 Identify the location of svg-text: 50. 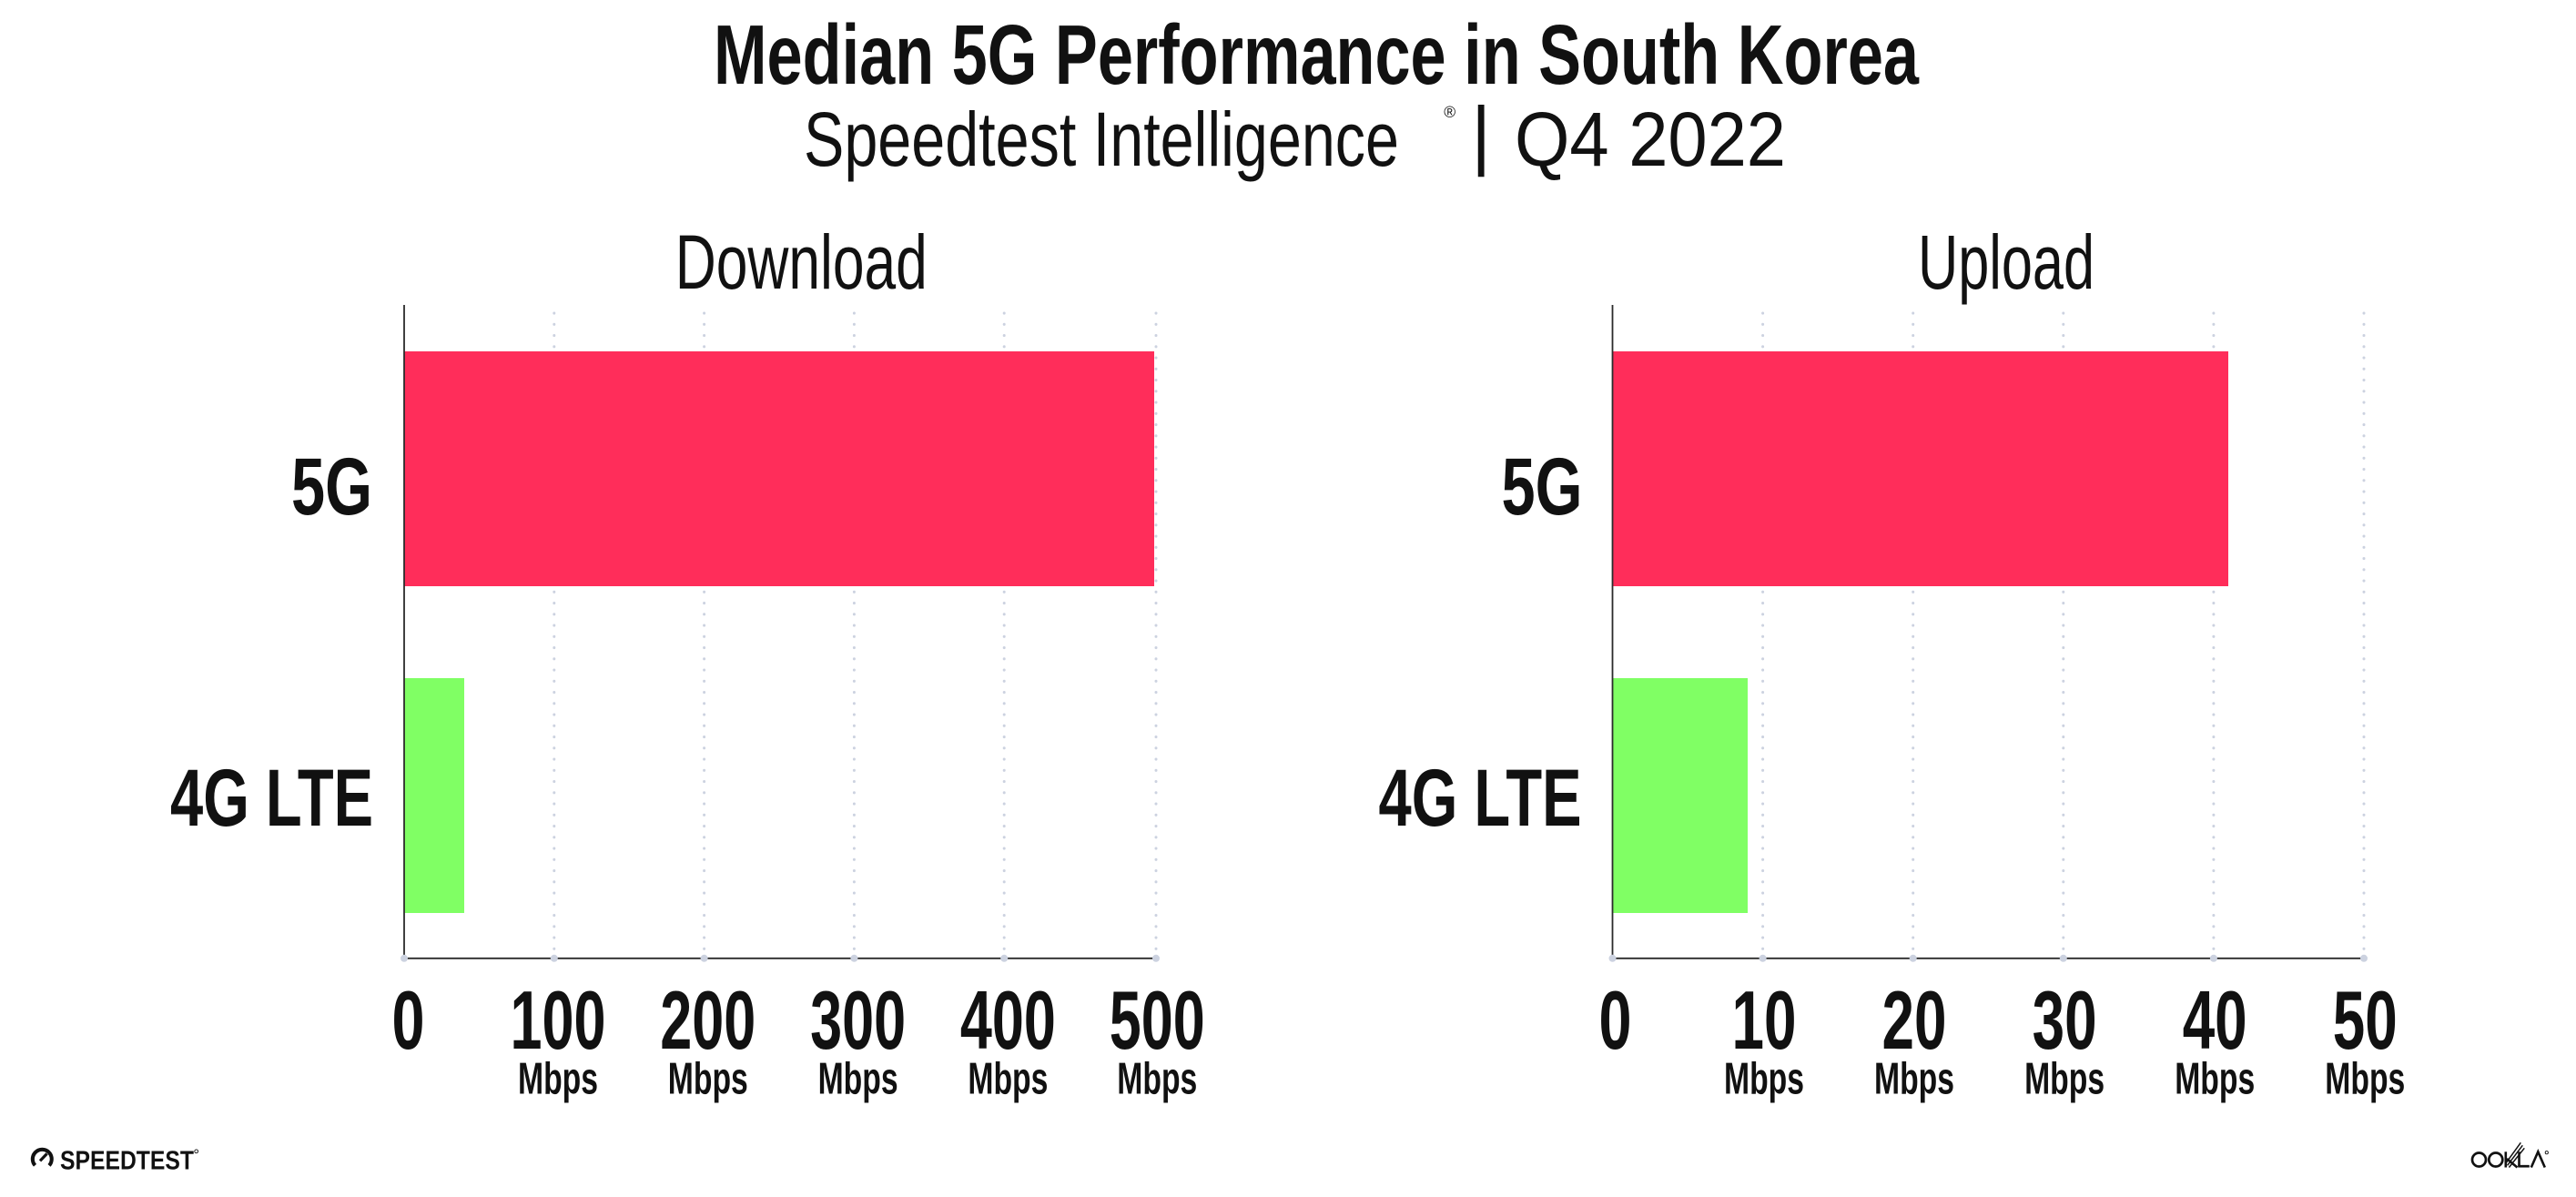
(2365, 1021).